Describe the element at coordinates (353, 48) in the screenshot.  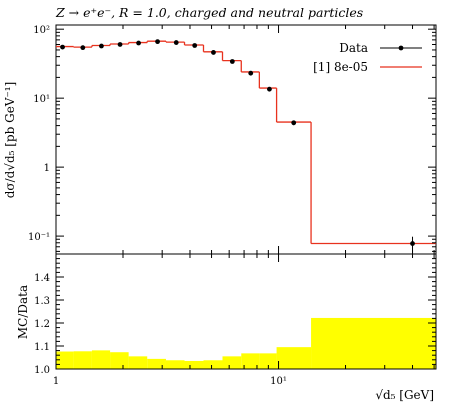
I see `legend-label-data: Data` at that location.